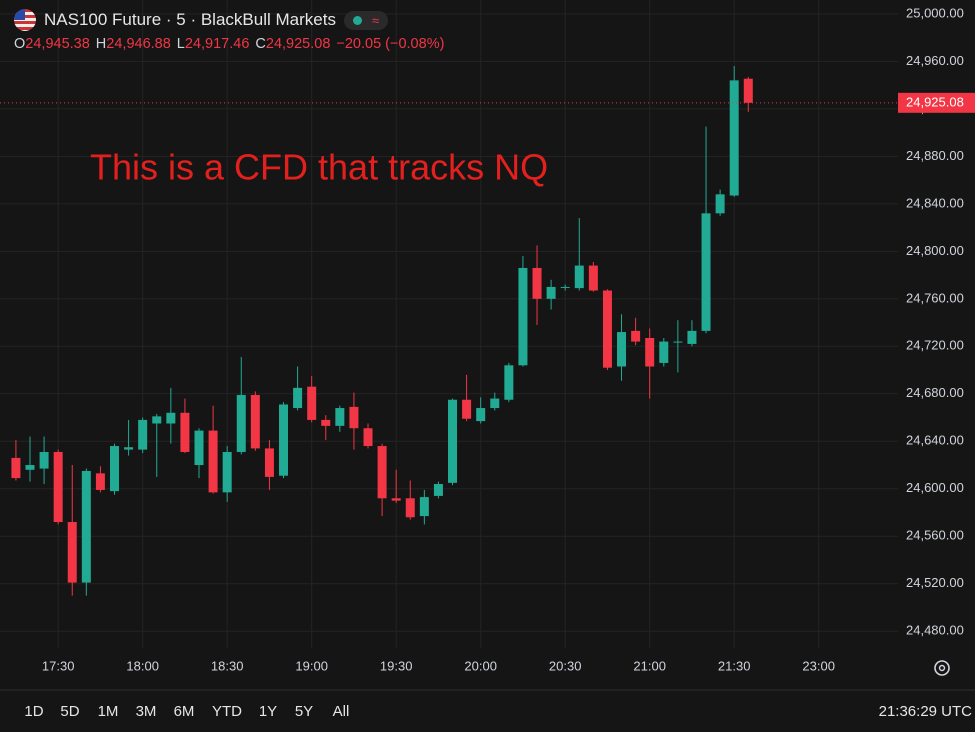 The width and height of the screenshot is (975, 732). I want to click on ohlc-value: 24,945.38, so click(57, 44).